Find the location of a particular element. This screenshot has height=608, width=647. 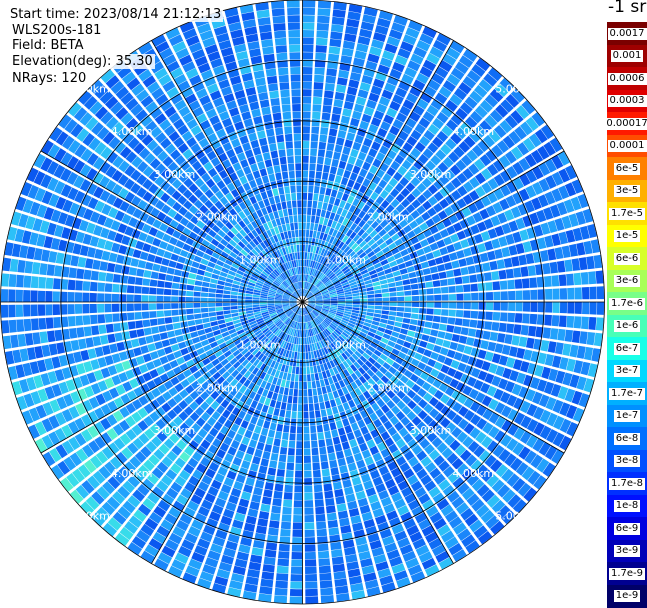

colorbar-tick-label: 1.7e-5 is located at coordinates (627, 214).